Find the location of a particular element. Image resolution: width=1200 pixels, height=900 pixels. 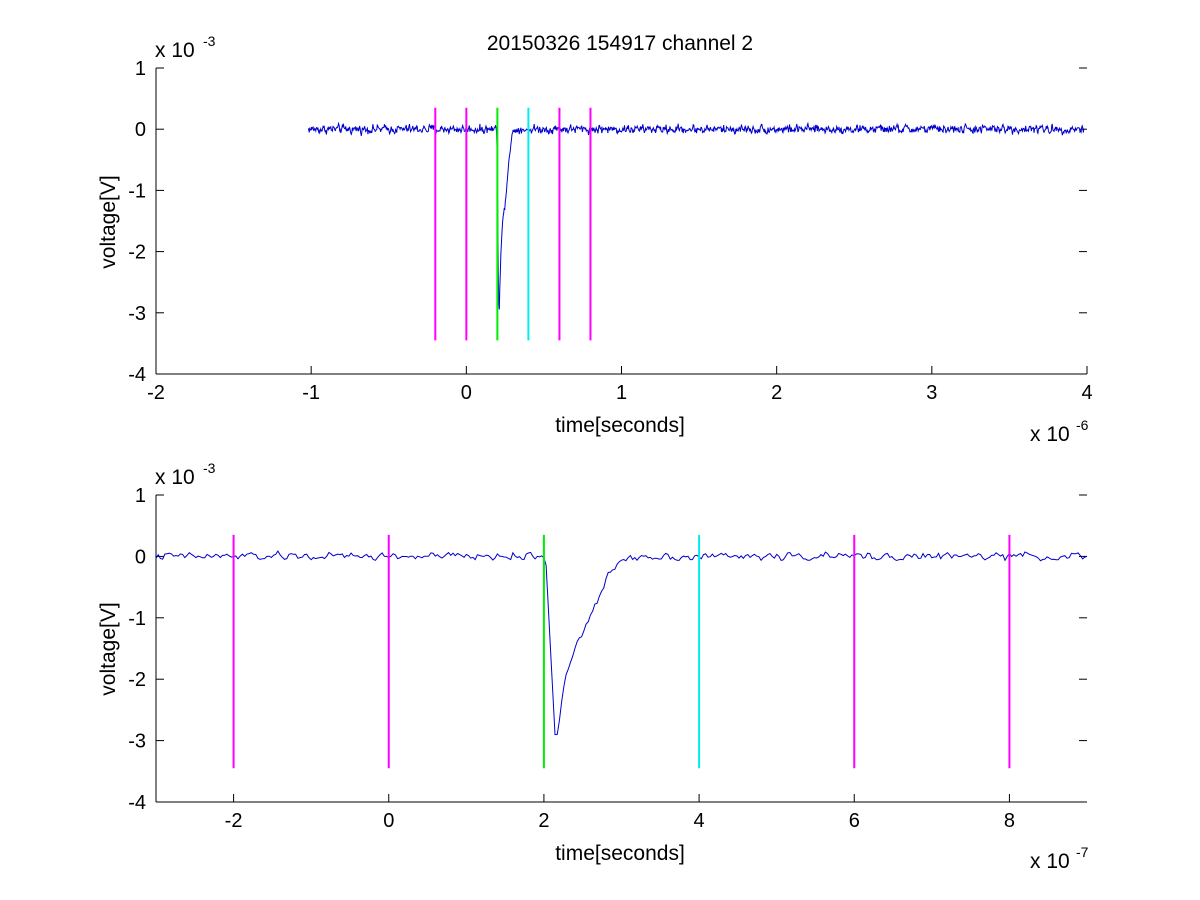

x-tick-label: 3 is located at coordinates (931, 393).